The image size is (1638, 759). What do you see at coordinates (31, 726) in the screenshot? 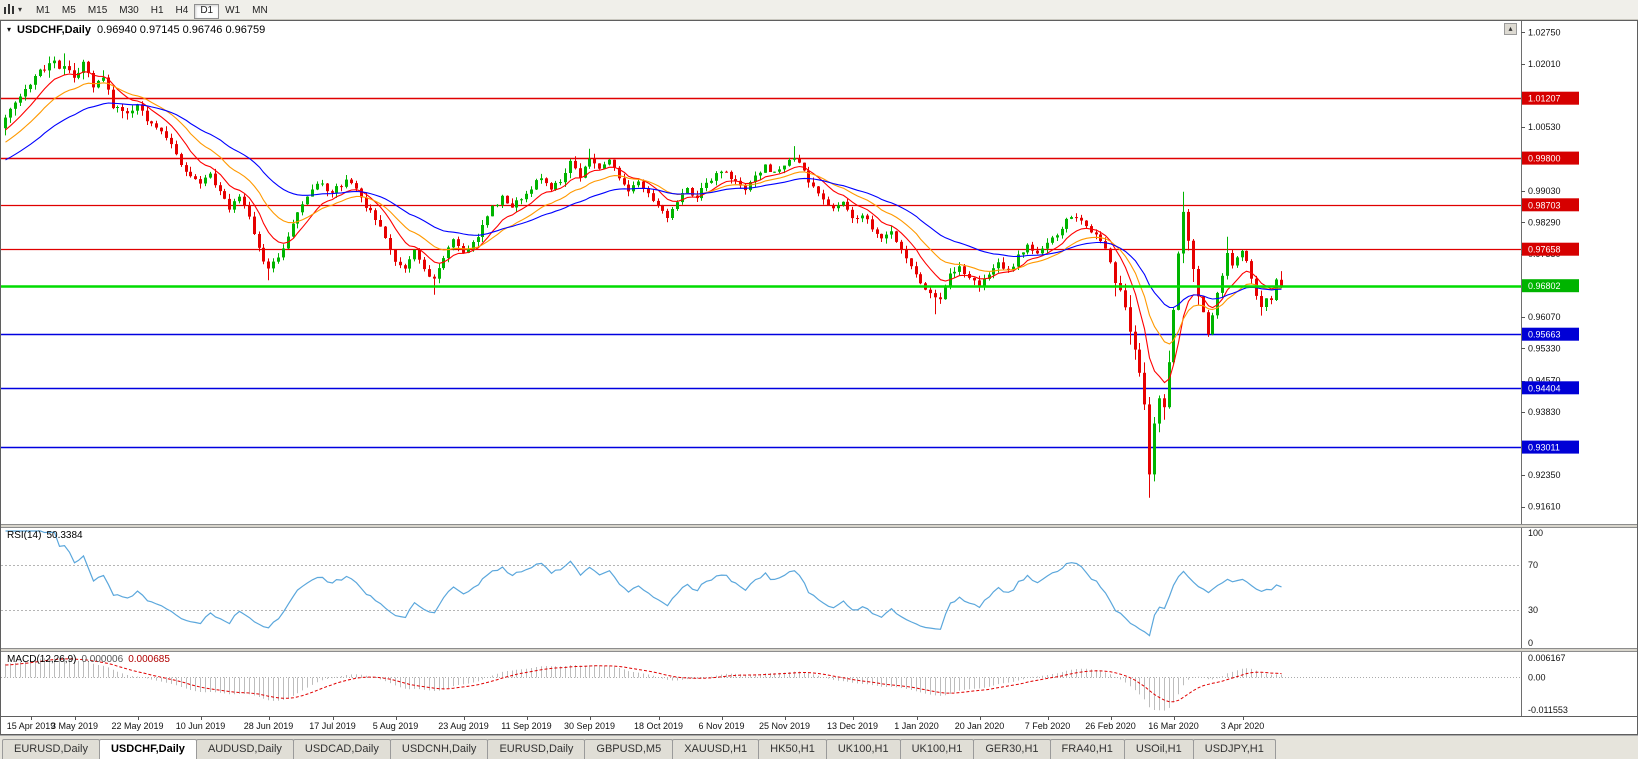
I see `date-label: 15 Apr 2019` at bounding box center [31, 726].